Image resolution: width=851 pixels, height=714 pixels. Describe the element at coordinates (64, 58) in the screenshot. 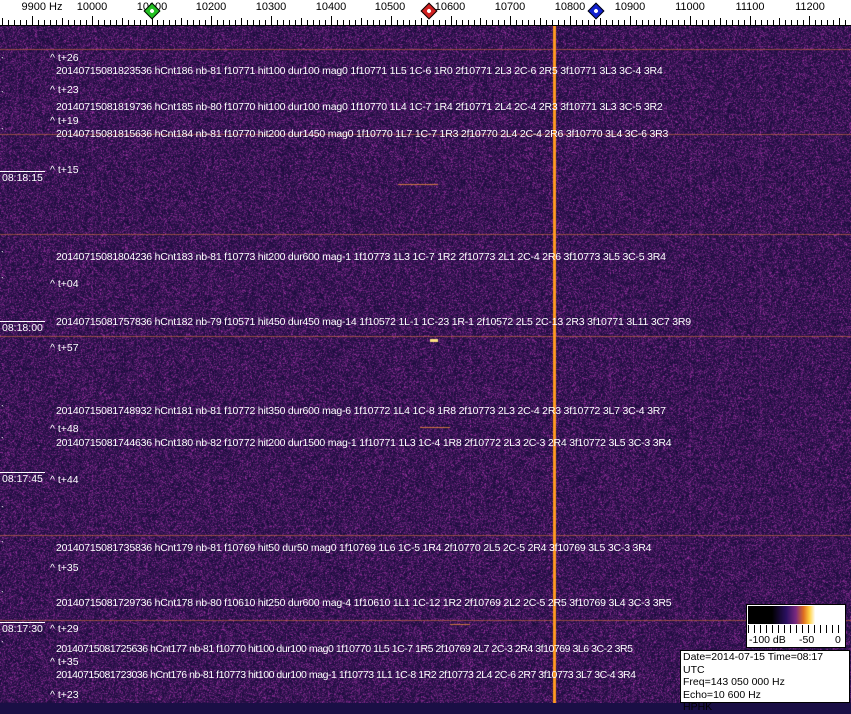

I see `time-offset-marker: ^ t+26` at that location.